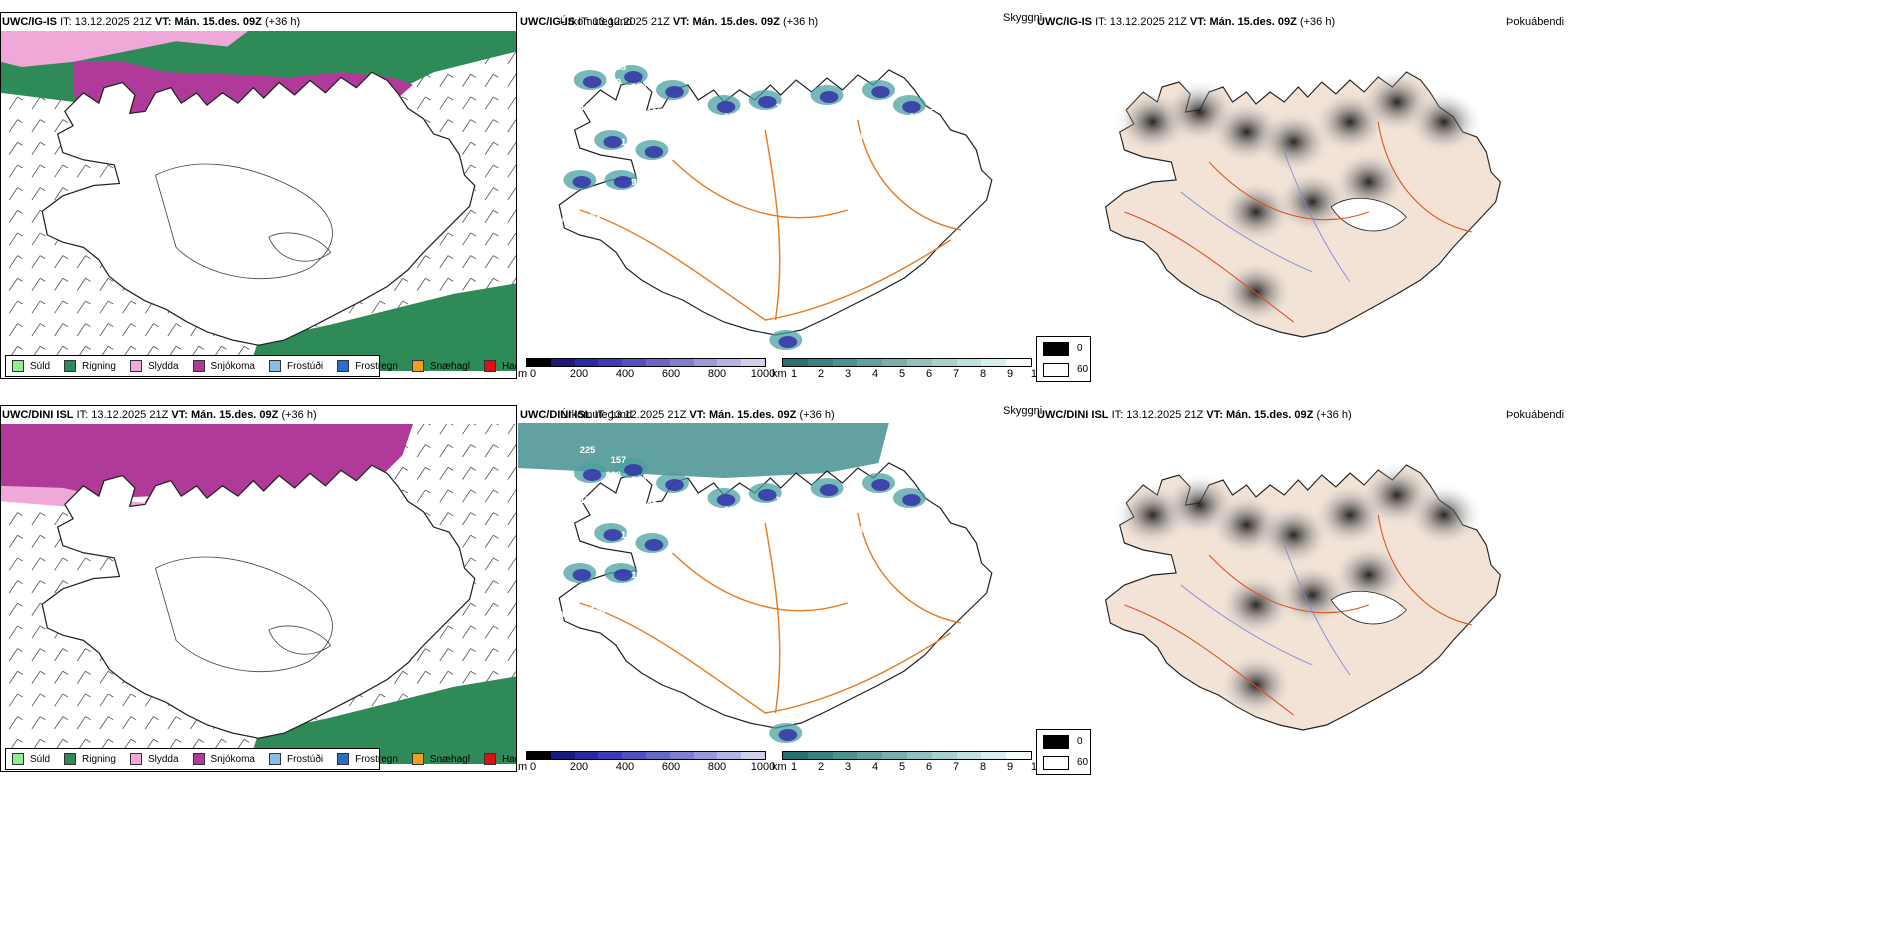  I want to click on visibility-tick: 1, so click(794, 767).